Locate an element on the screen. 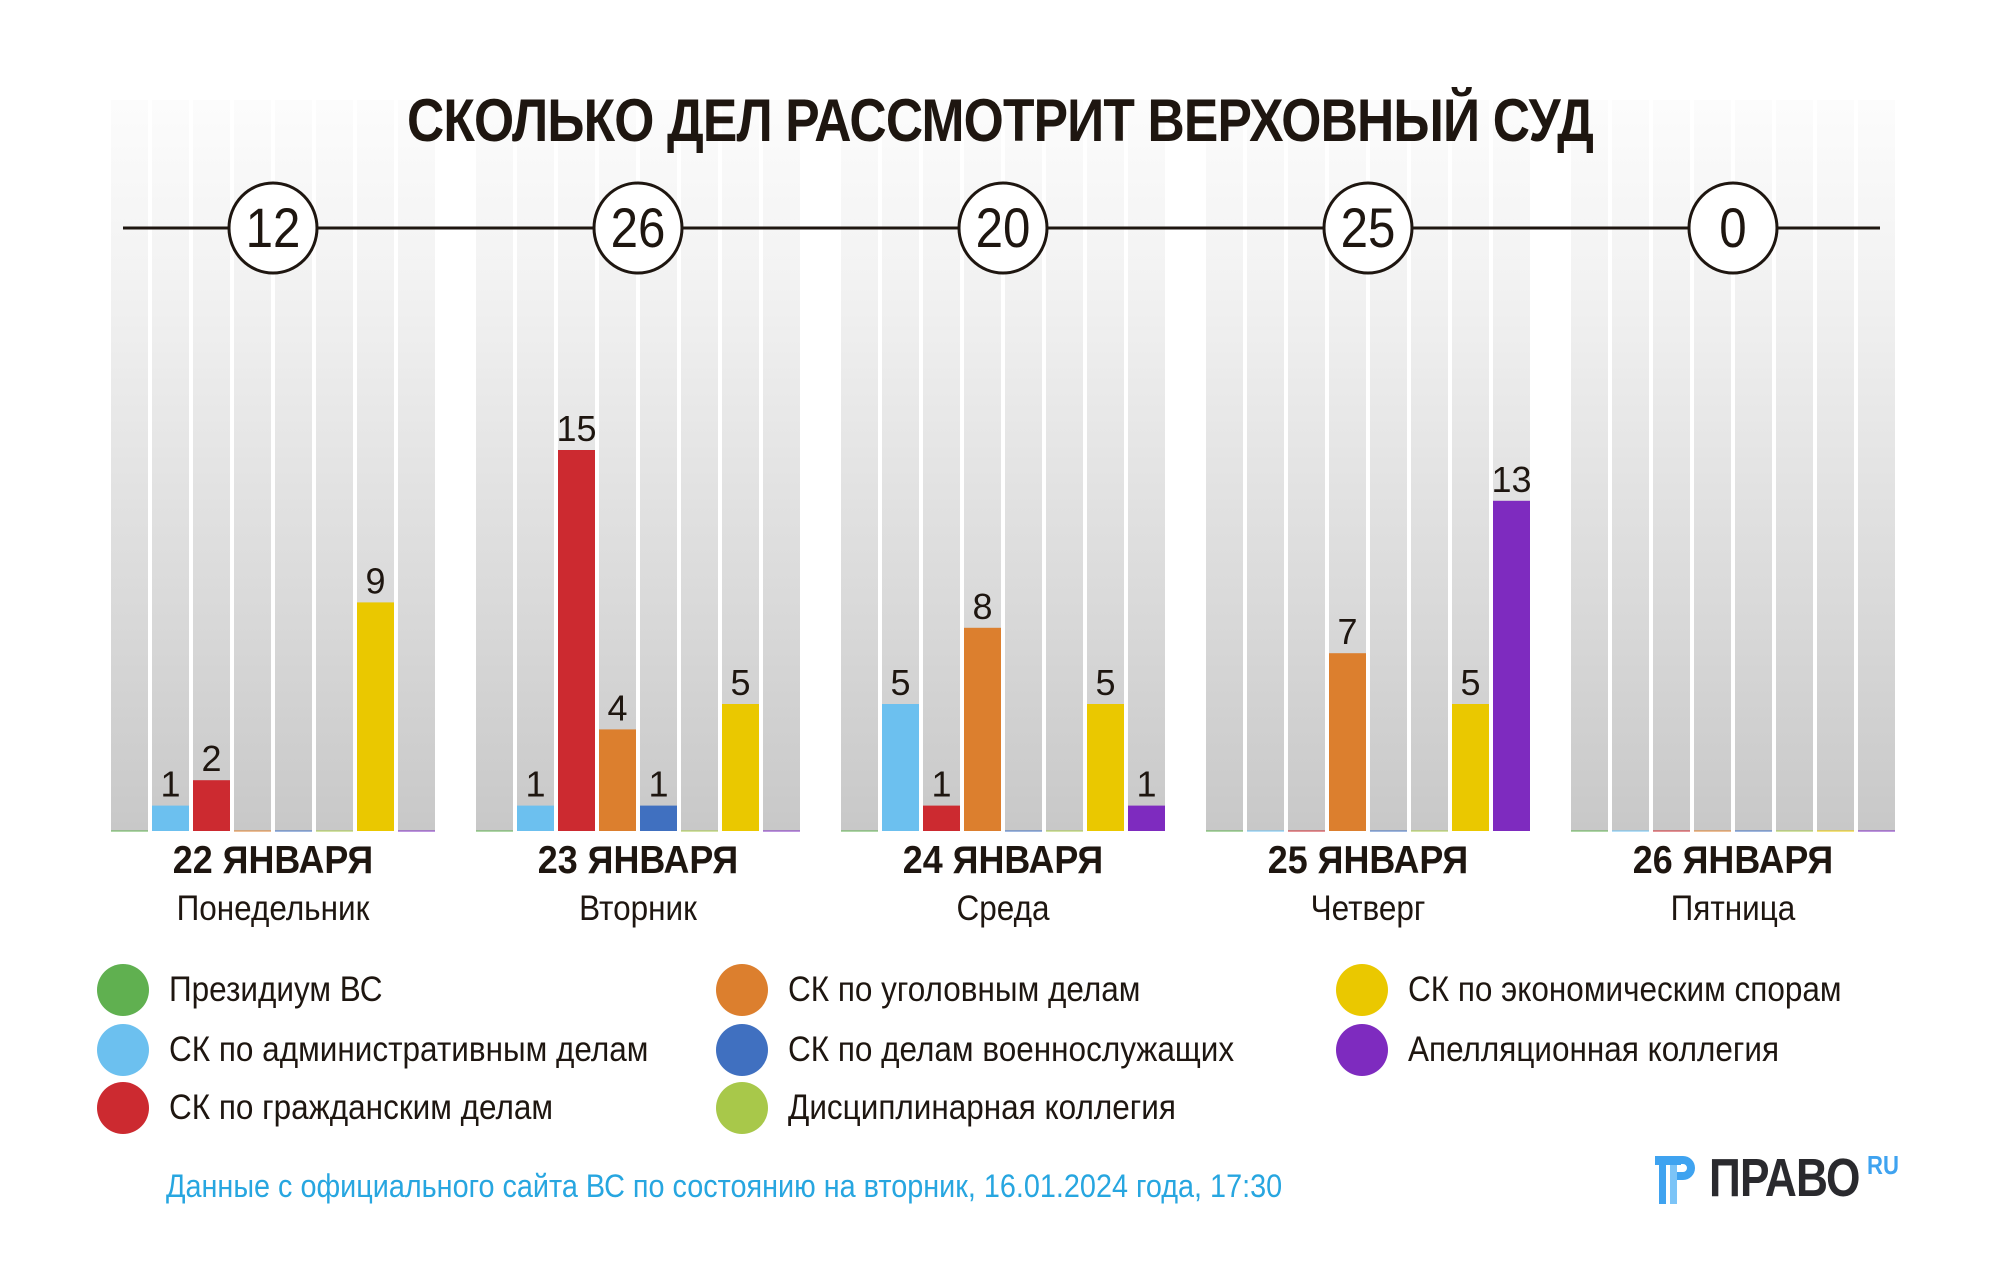 Image resolution: width=2000 pixels, height=1268 pixels. legend-item: Дисциплинарная коллегия is located at coordinates (967, 1108).